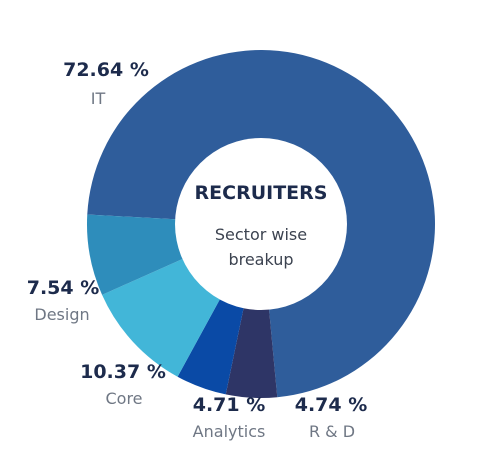  What do you see at coordinates (331, 405) in the screenshot?
I see `data-label-rd-value: 4.74 %` at bounding box center [331, 405].